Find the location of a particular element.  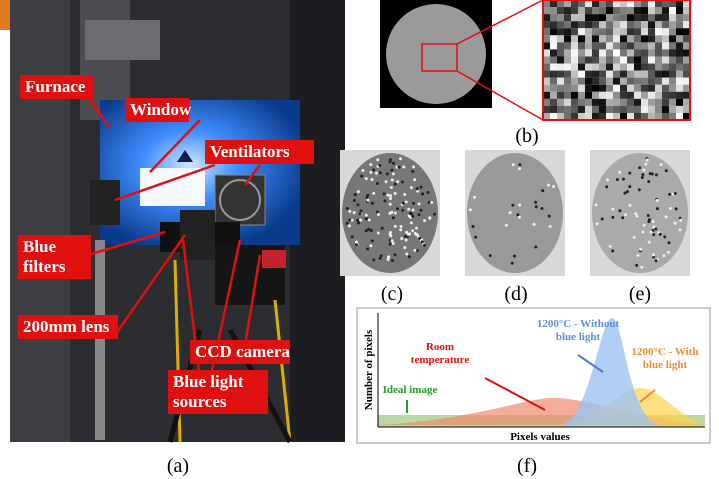

specimen is located at coordinates (515, 213).